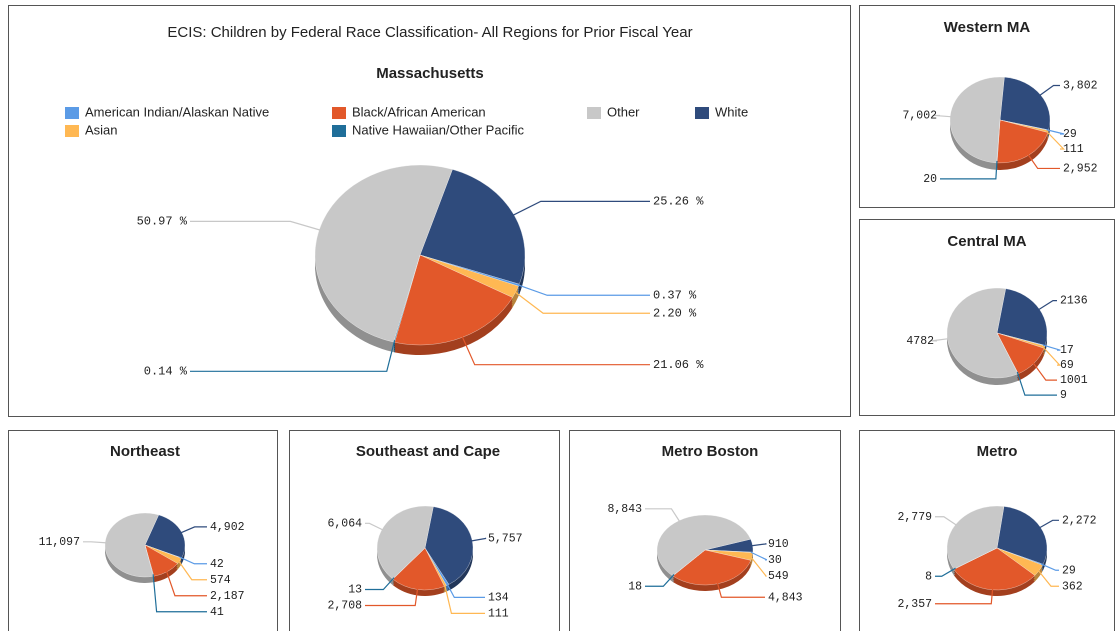 Image resolution: width=1116 pixels, height=631 pixels. I want to click on legend-label: Other, so click(623, 111).